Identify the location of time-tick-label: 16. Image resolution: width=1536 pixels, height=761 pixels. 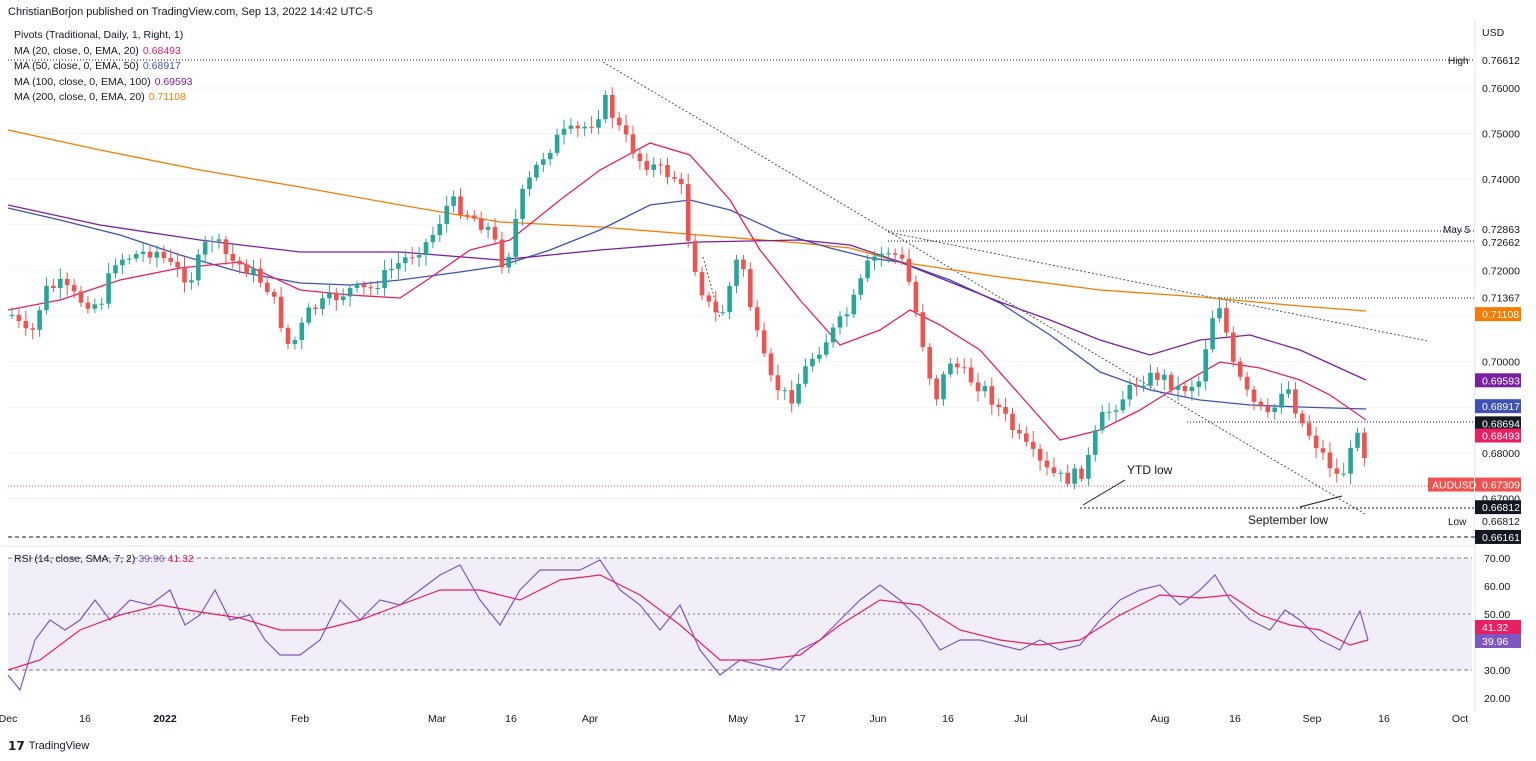
(511, 719).